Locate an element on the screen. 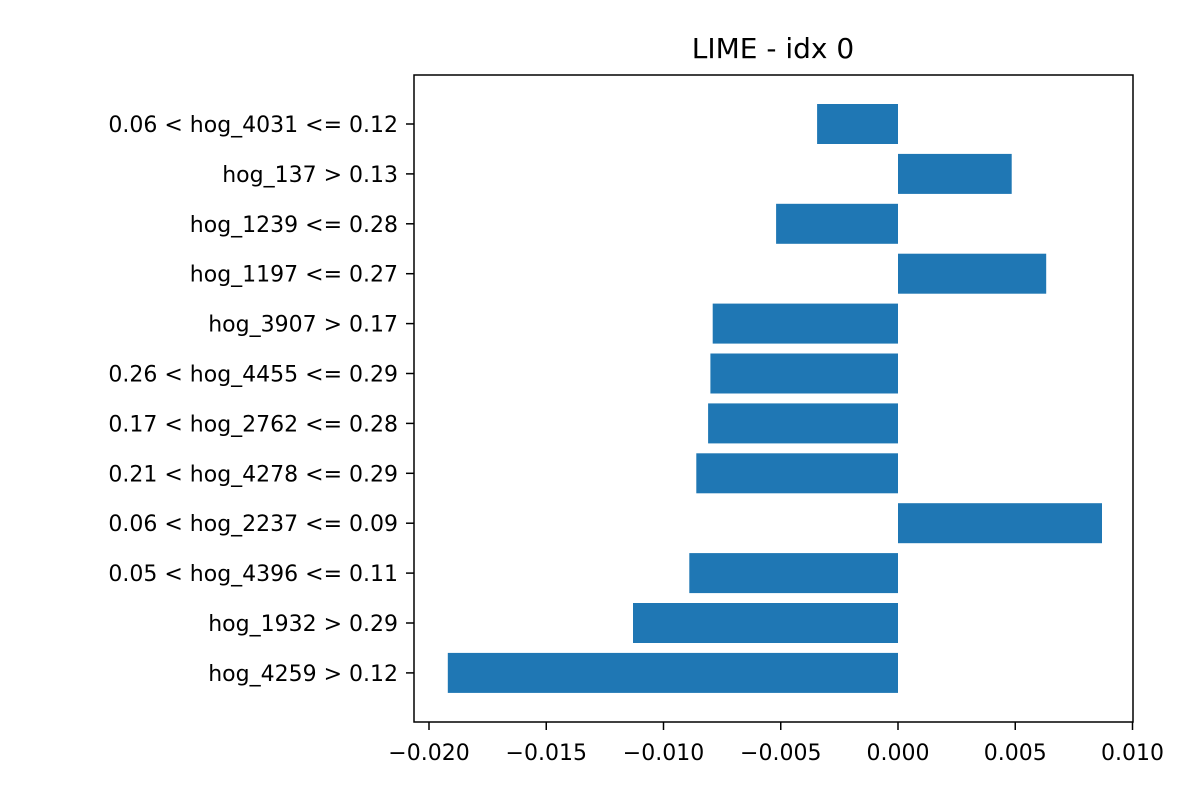 The image size is (1200, 804). chart-title: LIME - idx 0 is located at coordinates (773, 48).